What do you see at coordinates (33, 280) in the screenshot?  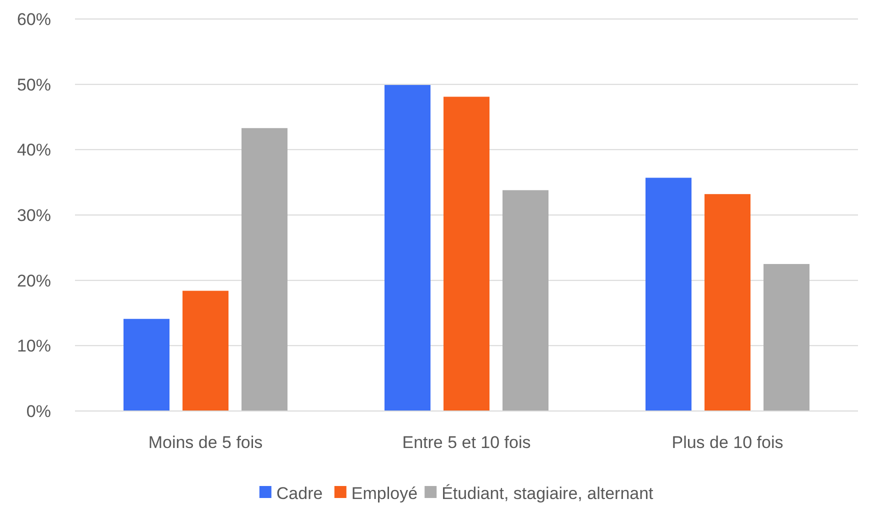 I see `y-tick-label: 20%` at bounding box center [33, 280].